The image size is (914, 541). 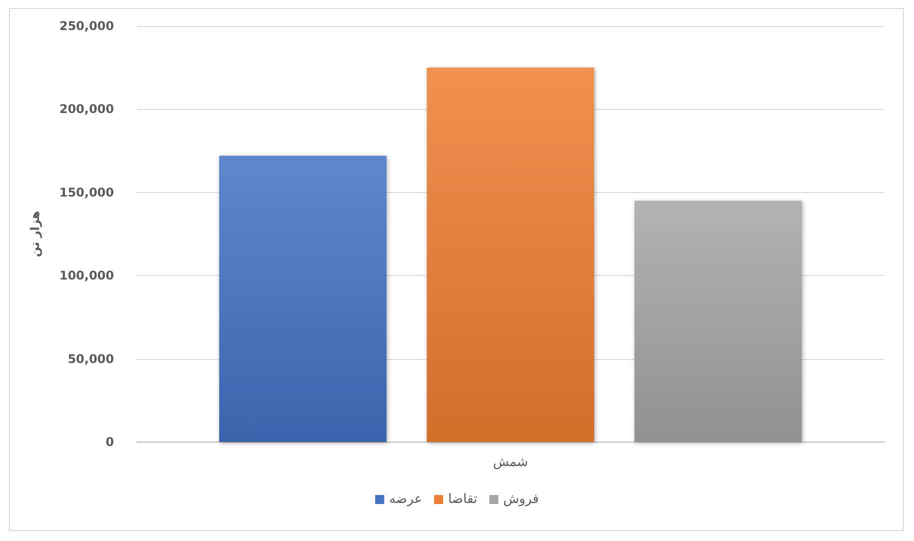 What do you see at coordinates (86, 26) in the screenshot?
I see `y-tick-label: 250,000` at bounding box center [86, 26].